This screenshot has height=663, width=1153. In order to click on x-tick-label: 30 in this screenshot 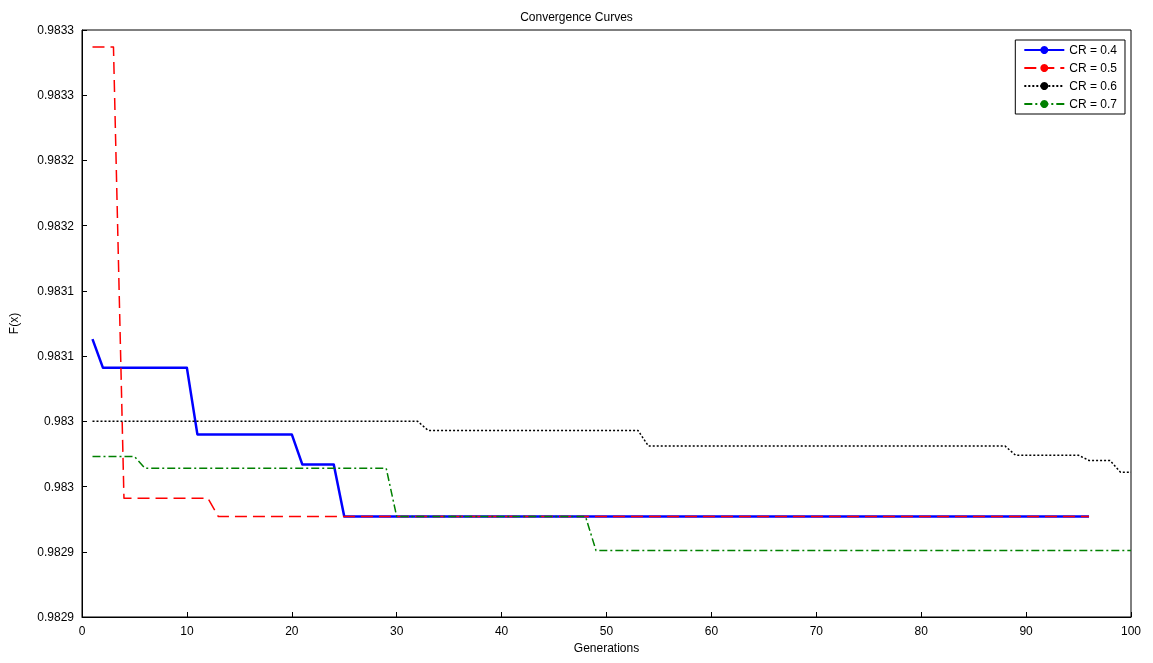, I will do `click(397, 631)`.